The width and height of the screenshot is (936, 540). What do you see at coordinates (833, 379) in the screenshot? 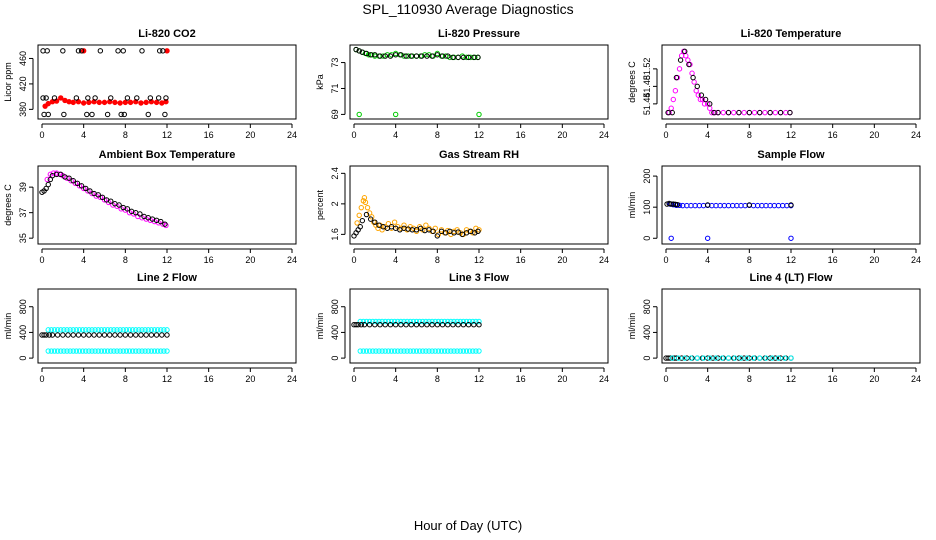
I see `x-tick-label: 16` at bounding box center [833, 379].